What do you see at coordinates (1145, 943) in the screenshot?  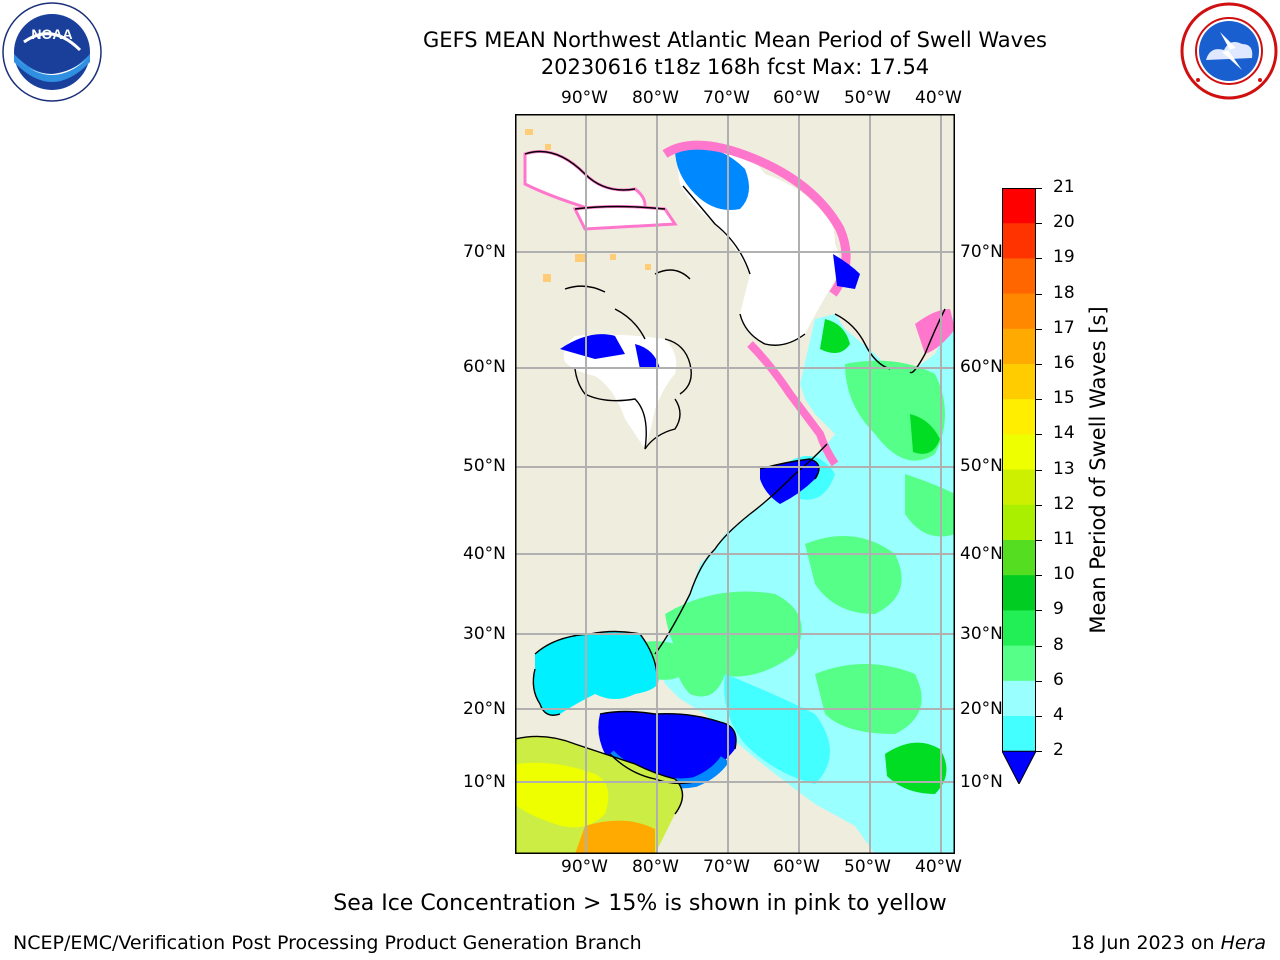 I see `date-text: 18 Jun 2023 on` at bounding box center [1145, 943].